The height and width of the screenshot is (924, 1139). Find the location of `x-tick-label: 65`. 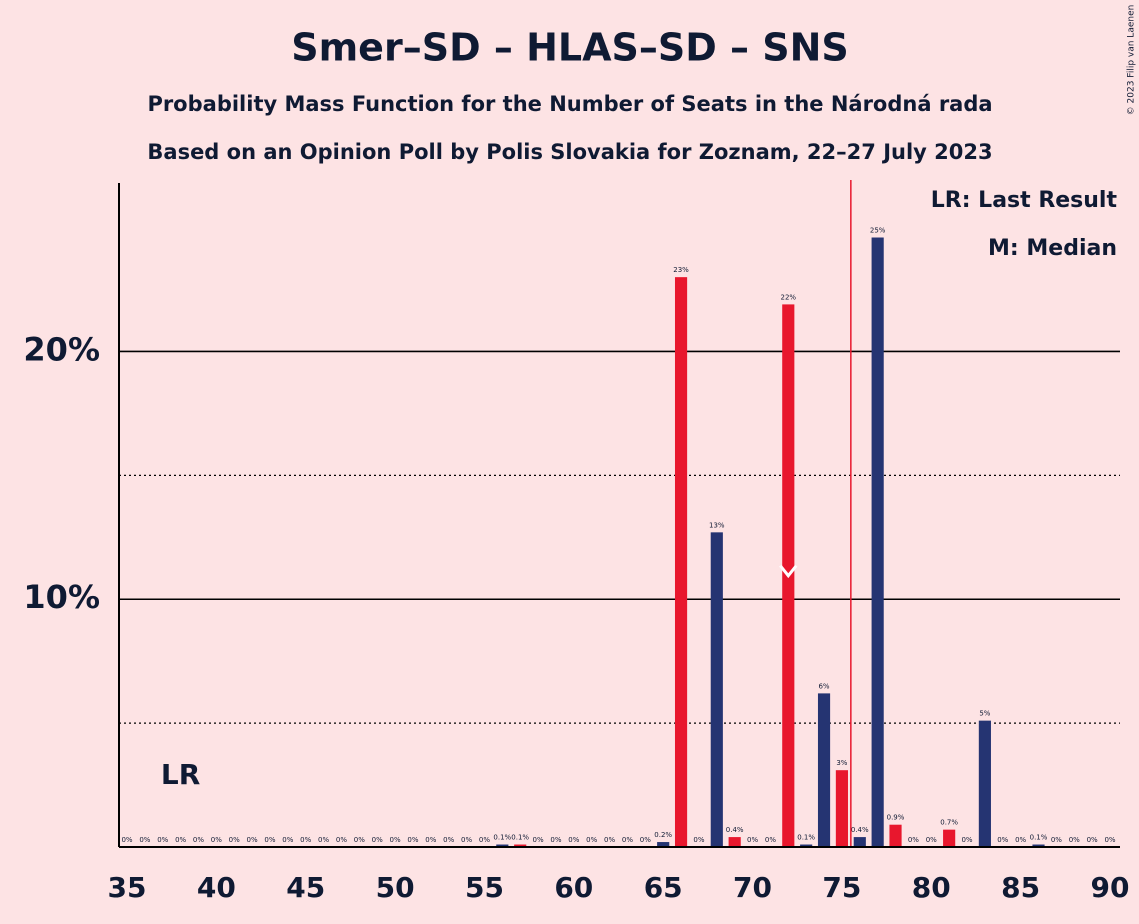

x-tick-label: 65 is located at coordinates (663, 887).